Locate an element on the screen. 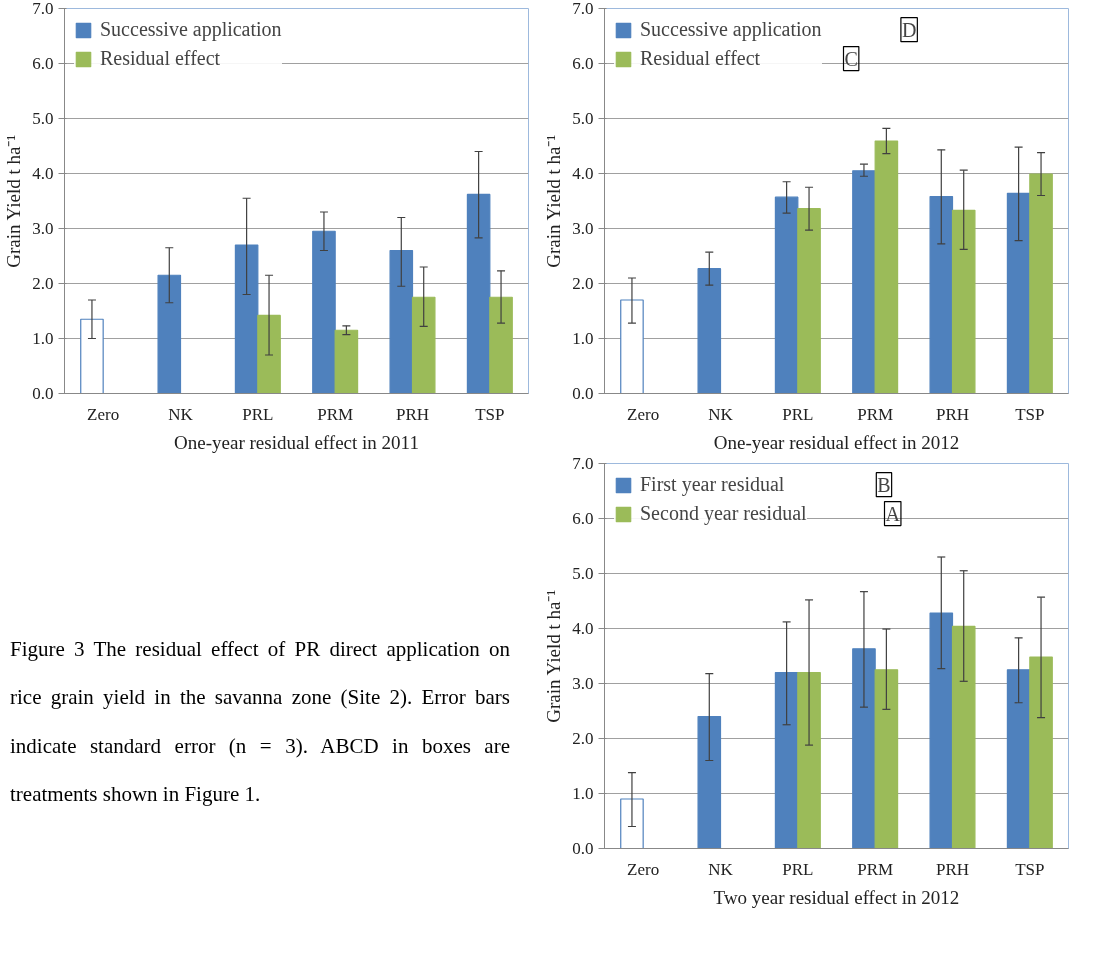 This screenshot has height=970, width=1110. annotation: C is located at coordinates (851, 58).